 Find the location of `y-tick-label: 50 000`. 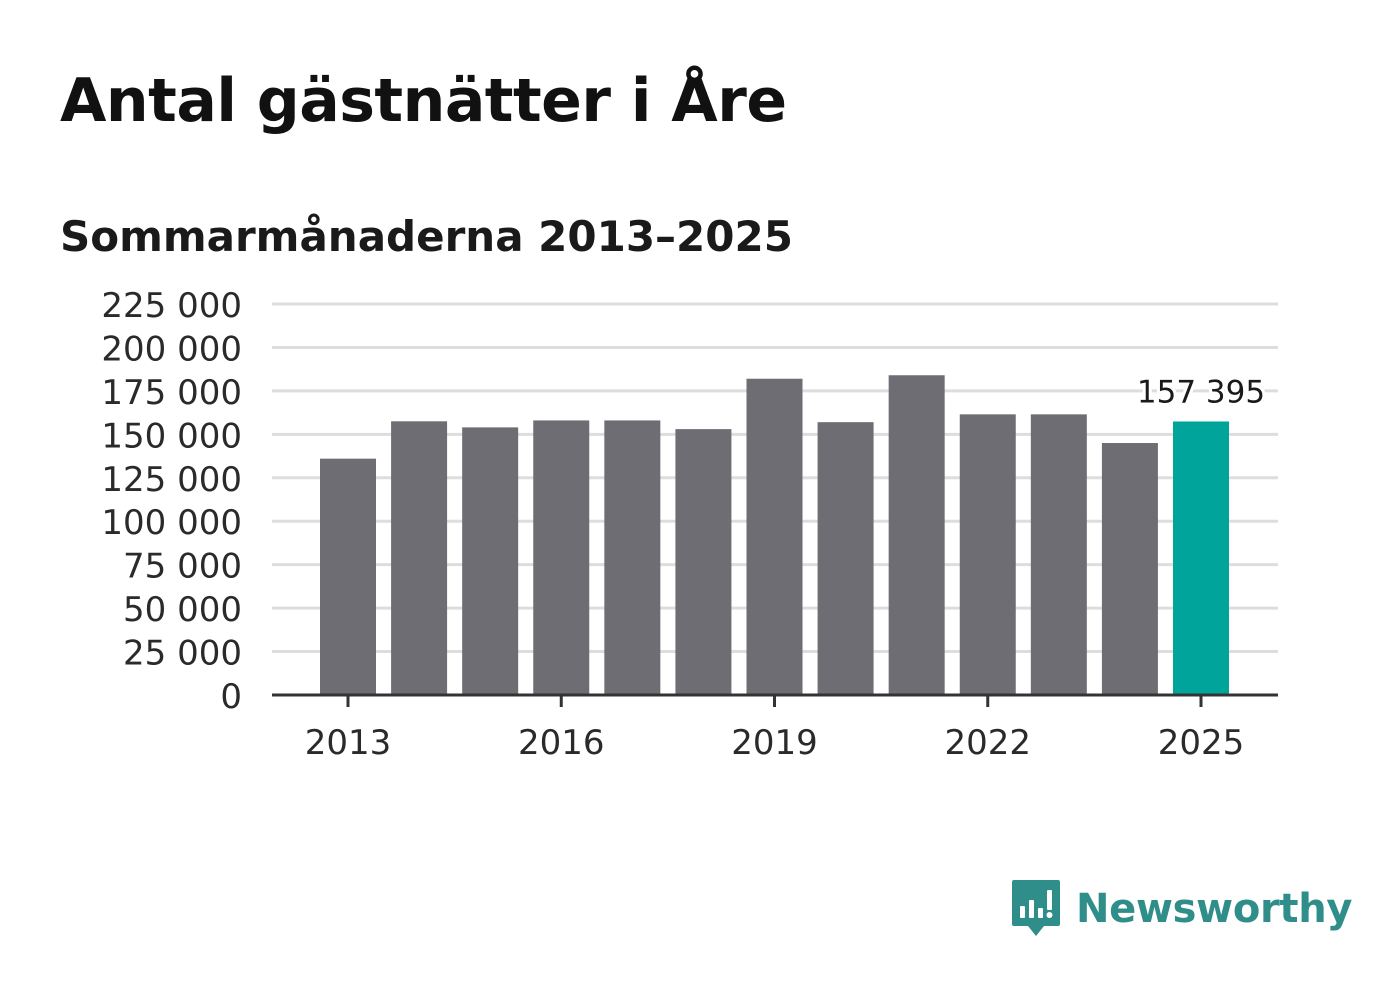

y-tick-label: 50 000 is located at coordinates (182, 610).